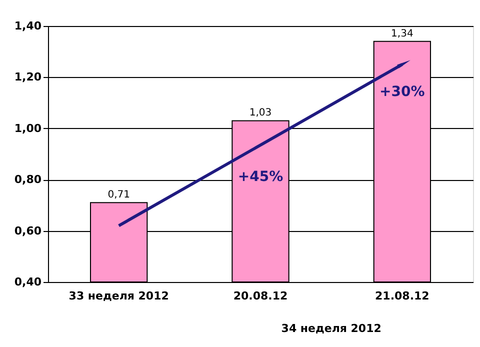  I want to click on y-tick-label: 0,80, so click(28, 179).